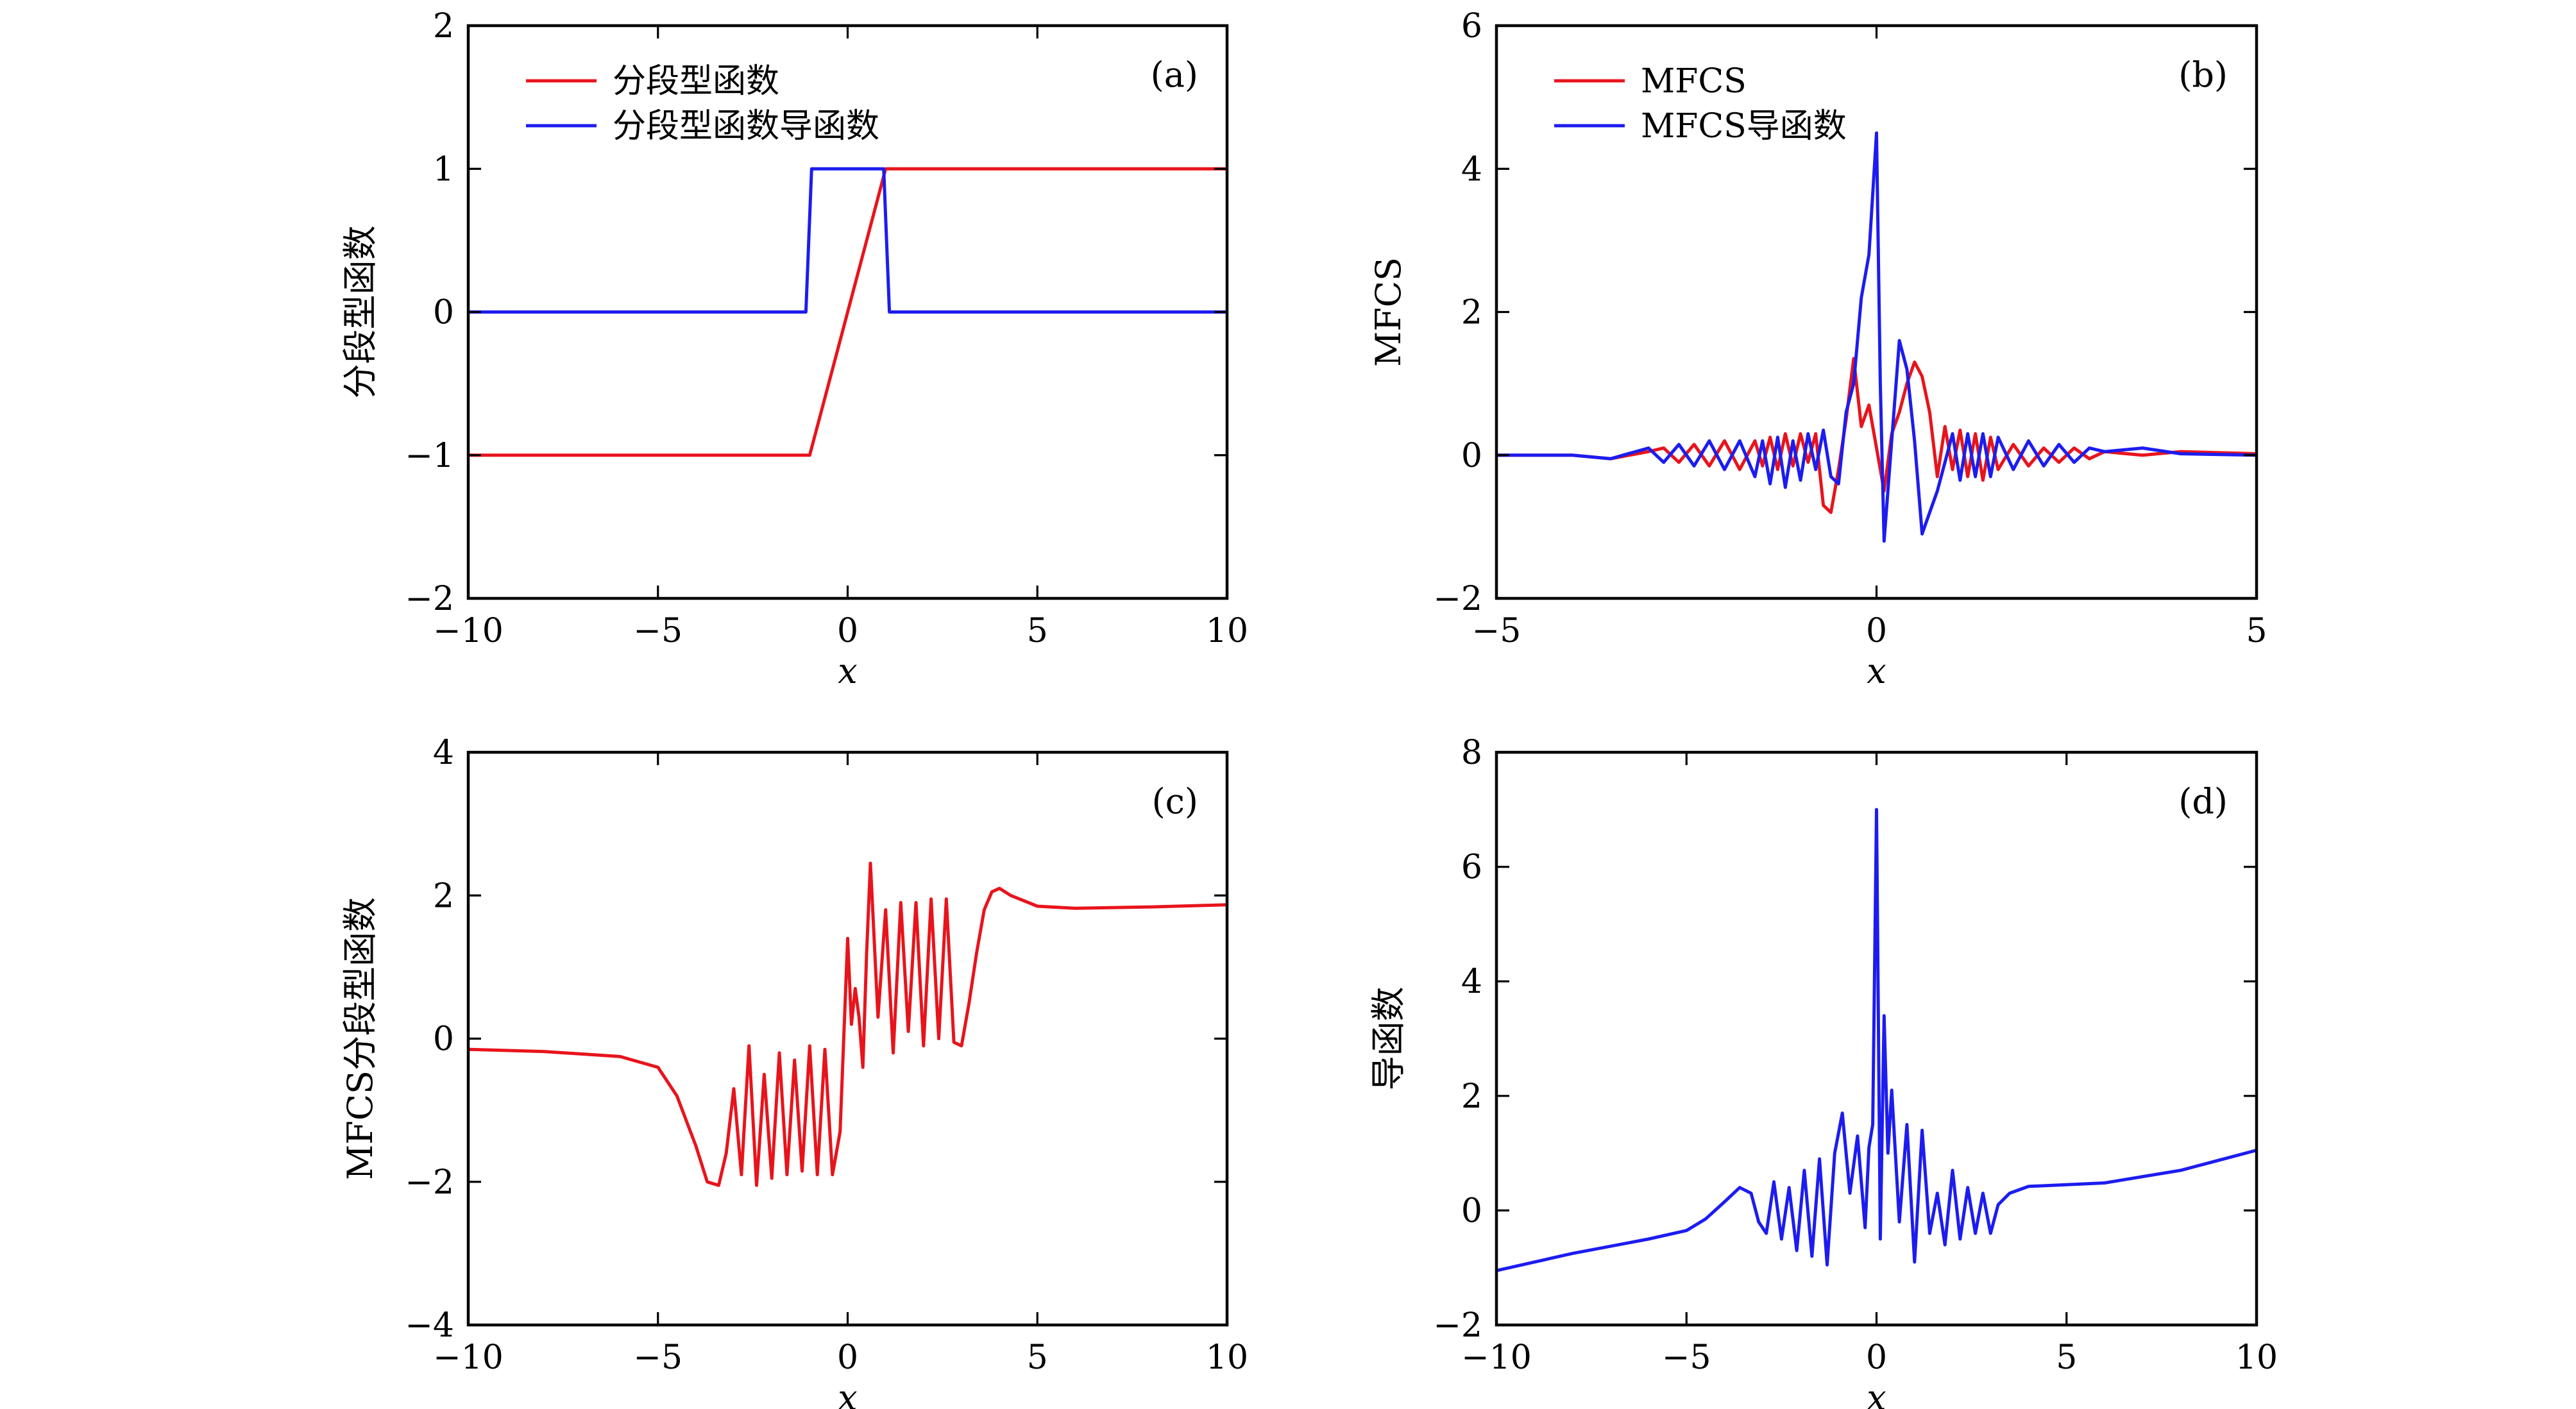 This screenshot has width=2576, height=1409. Describe the element at coordinates (1876, 1039) in the screenshot. I see `panel-d-series-0-line` at that location.